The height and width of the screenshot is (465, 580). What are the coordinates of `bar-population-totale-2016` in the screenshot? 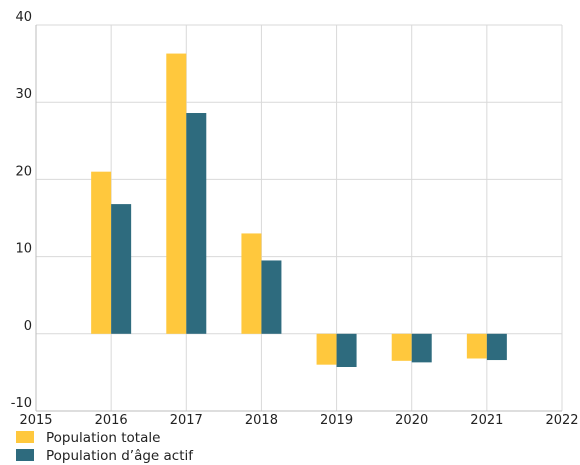 It's located at (101, 252).